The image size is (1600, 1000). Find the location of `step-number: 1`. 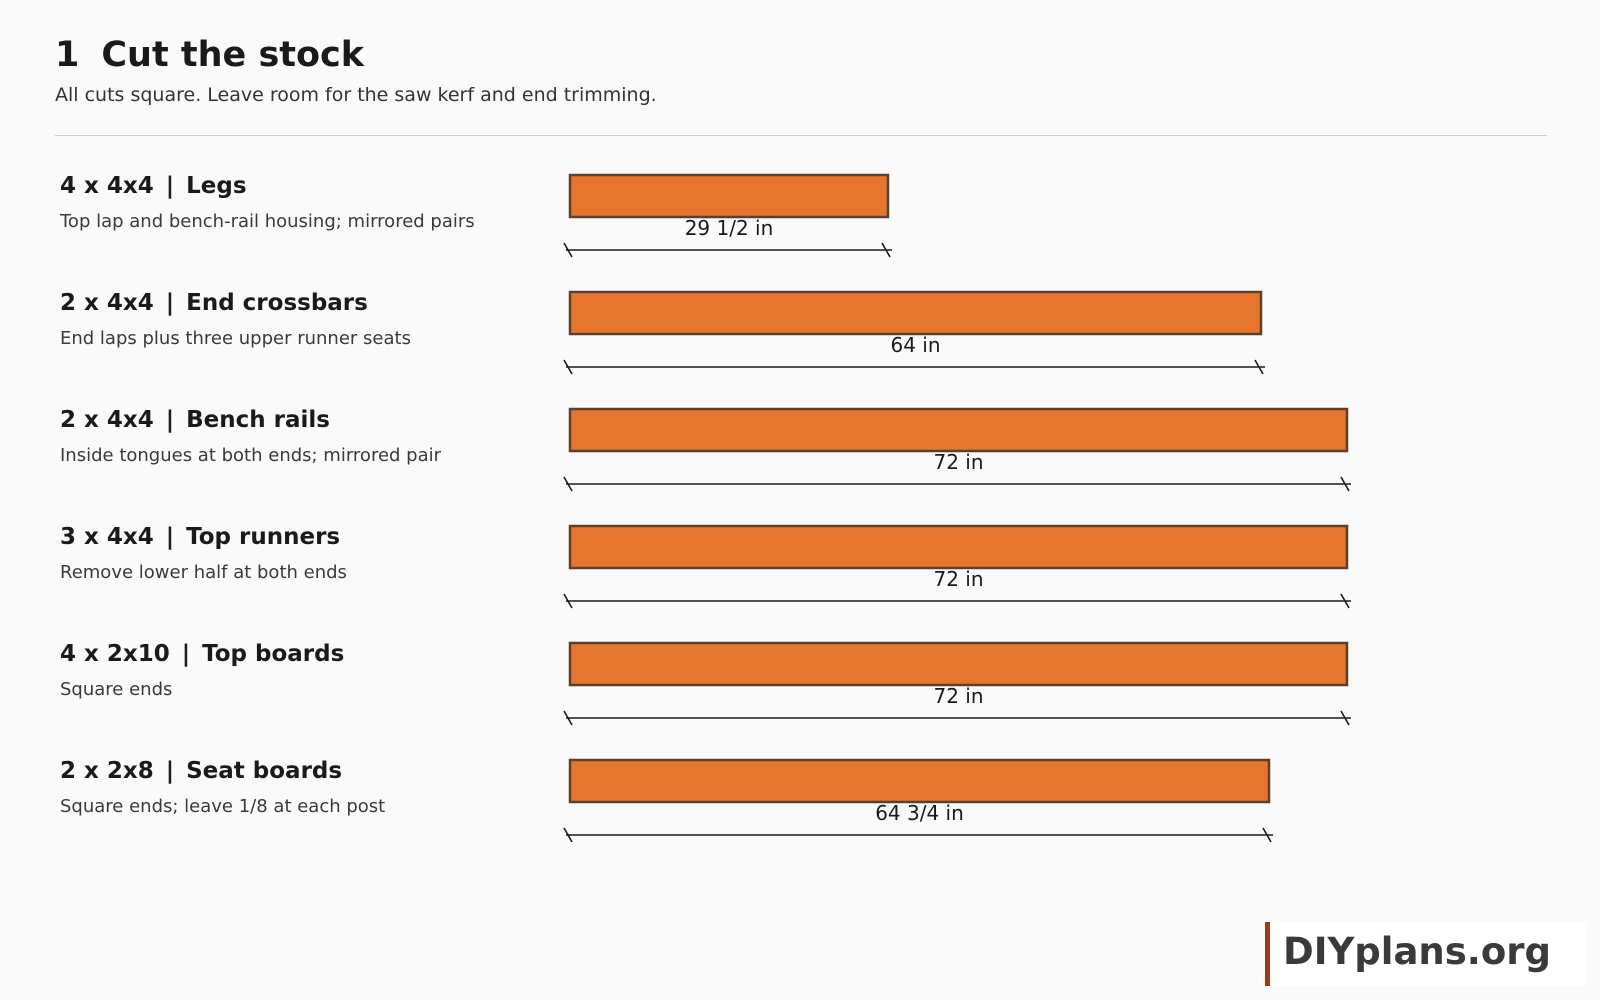

step-number: 1 is located at coordinates (67, 55).